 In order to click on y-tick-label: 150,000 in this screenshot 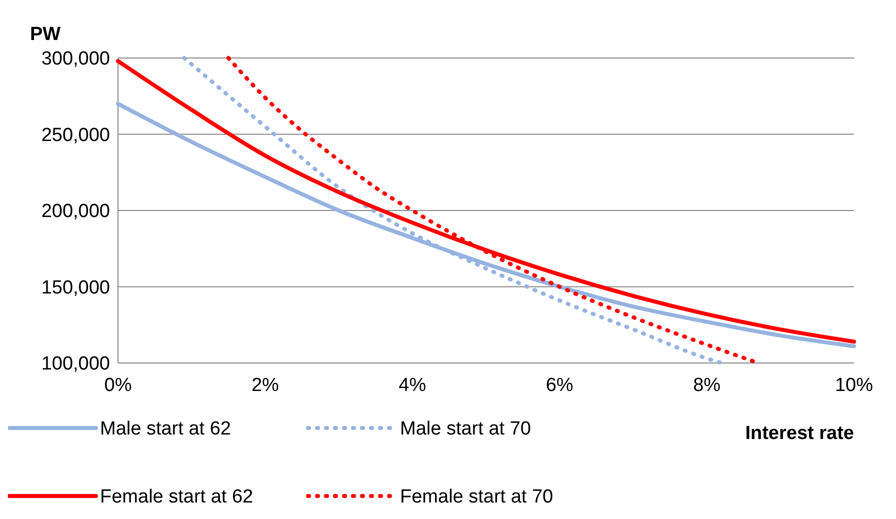, I will do `click(75, 287)`.